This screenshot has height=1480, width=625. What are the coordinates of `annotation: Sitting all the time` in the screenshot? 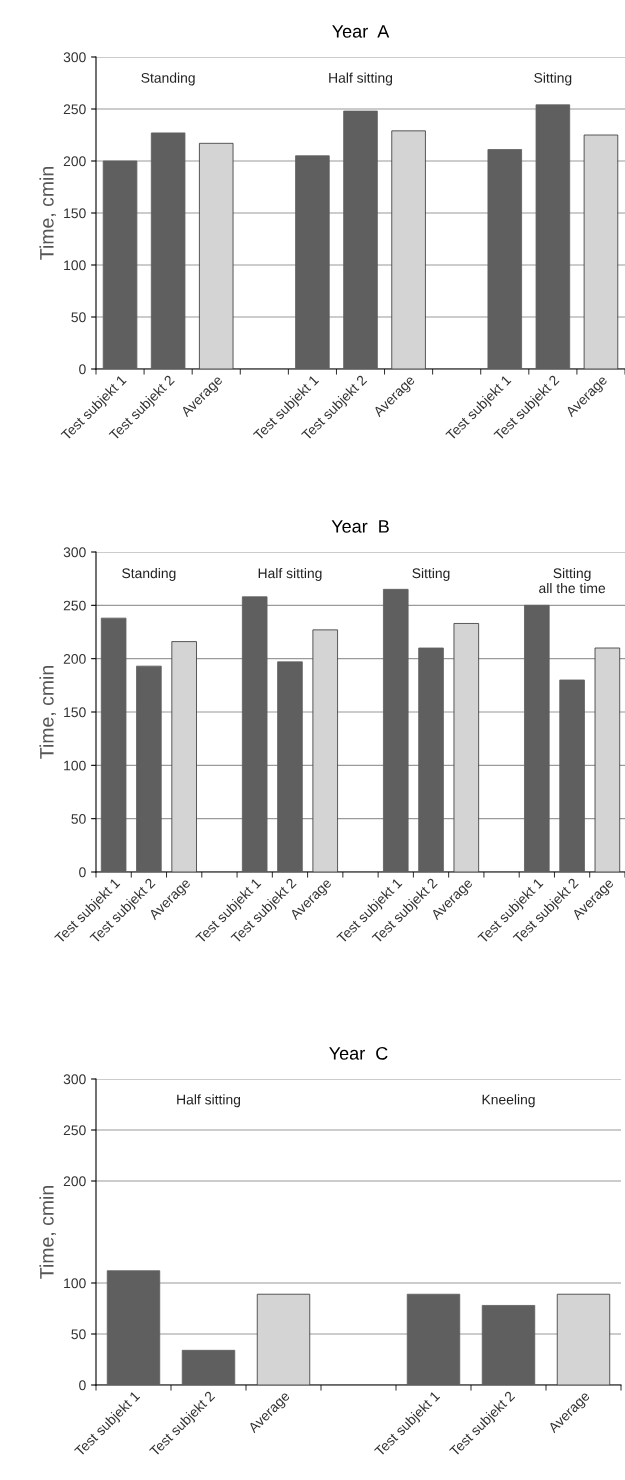 It's located at (572, 581).